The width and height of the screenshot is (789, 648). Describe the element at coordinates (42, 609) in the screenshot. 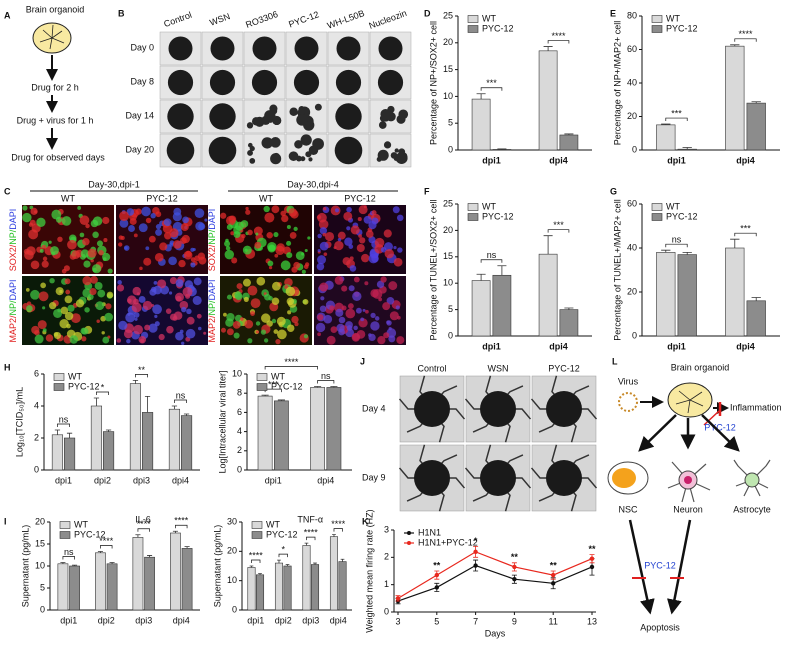

I see `y-tick-label: 0` at that location.